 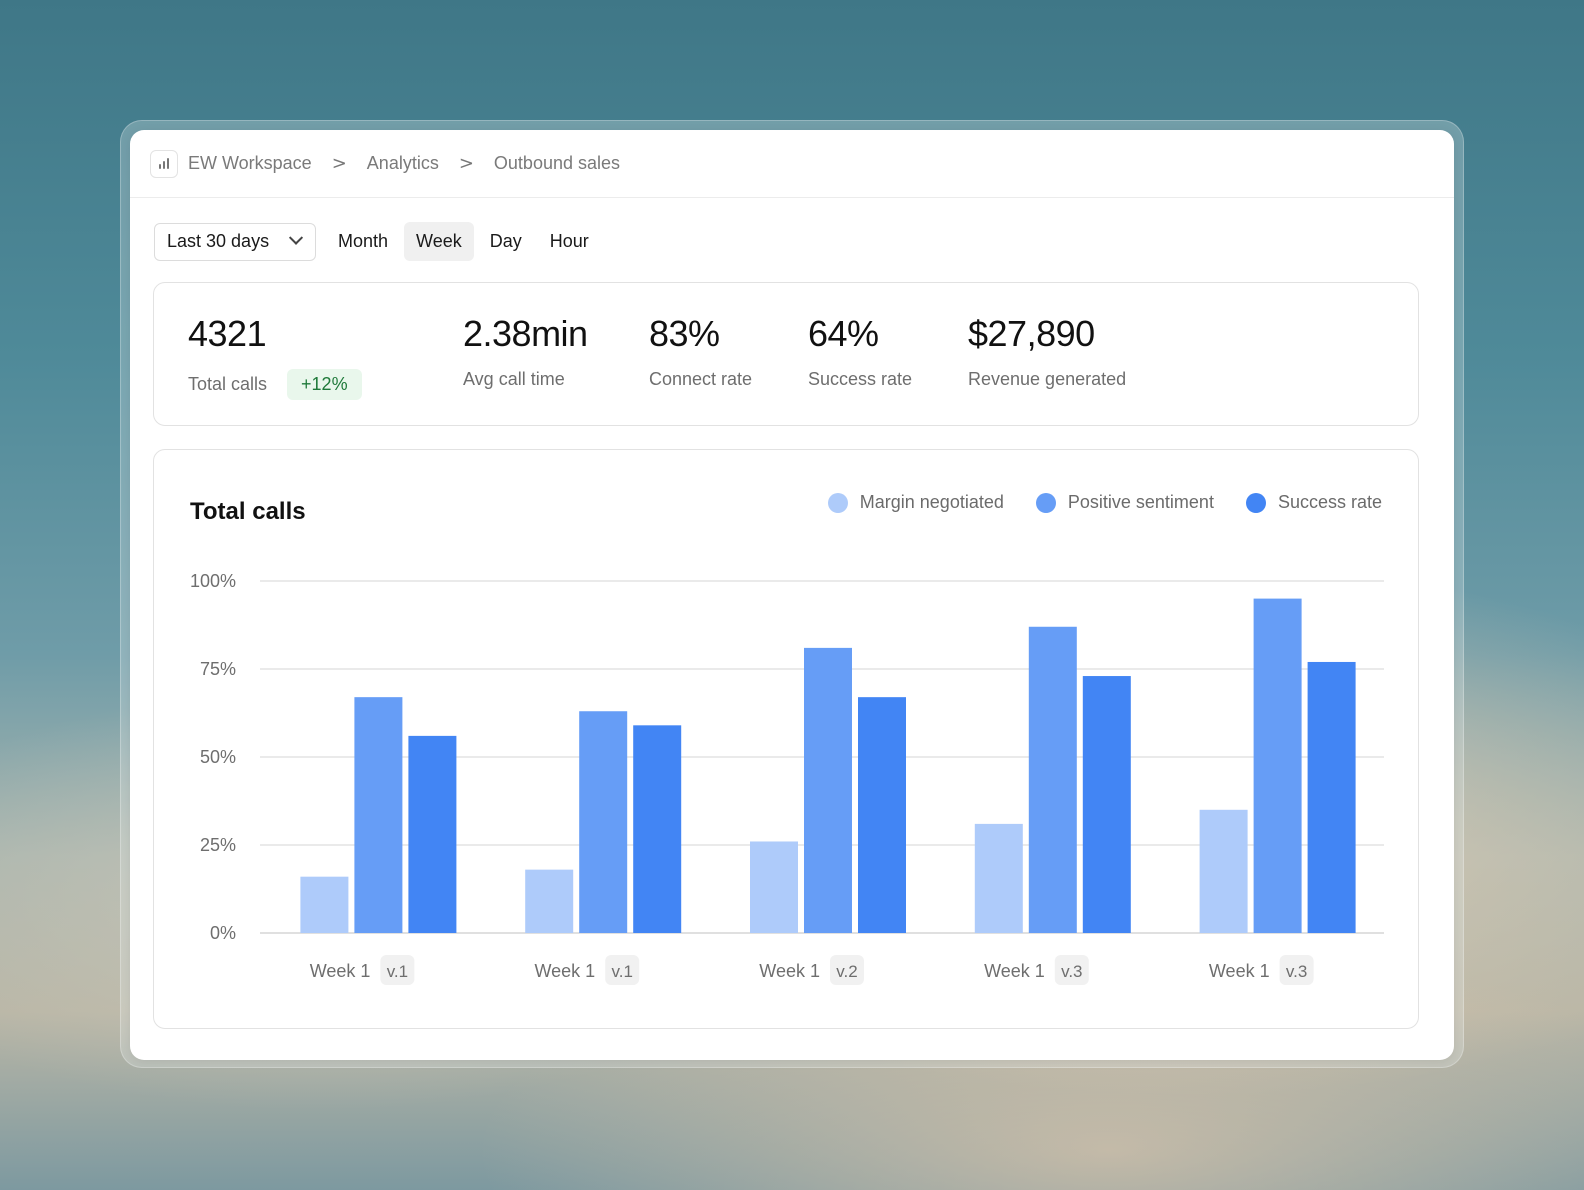 What do you see at coordinates (684, 333) in the screenshot?
I see `stat-value: 83%` at bounding box center [684, 333].